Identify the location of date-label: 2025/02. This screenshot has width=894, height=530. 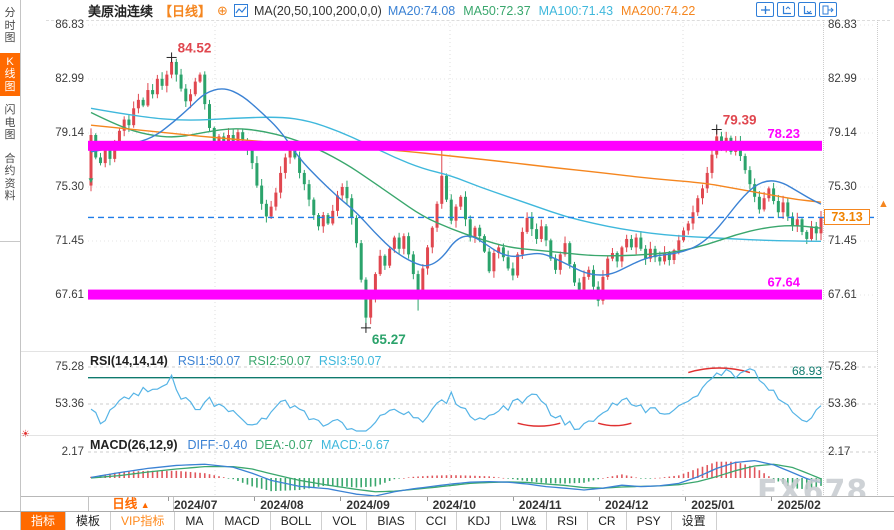
(799, 505).